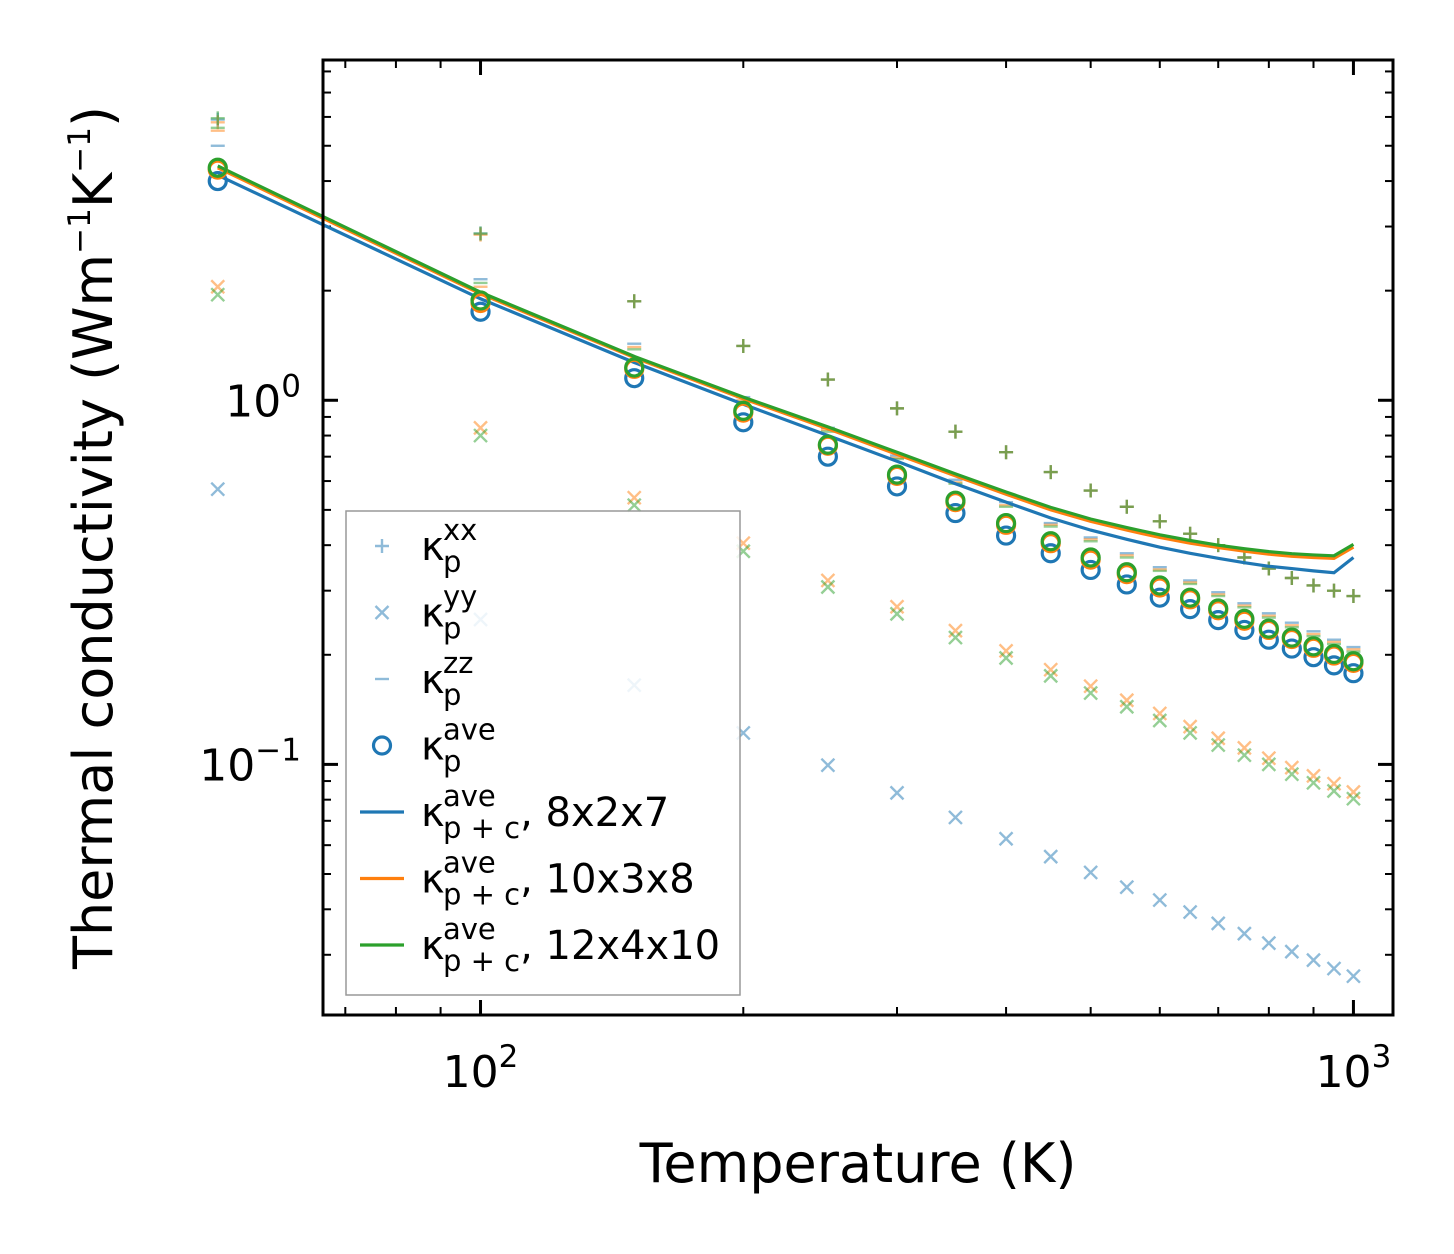 The image size is (1454, 1254). Describe the element at coordinates (558, 879) in the screenshot. I see `legend-label: κave p + c, 10x3x8` at that location.